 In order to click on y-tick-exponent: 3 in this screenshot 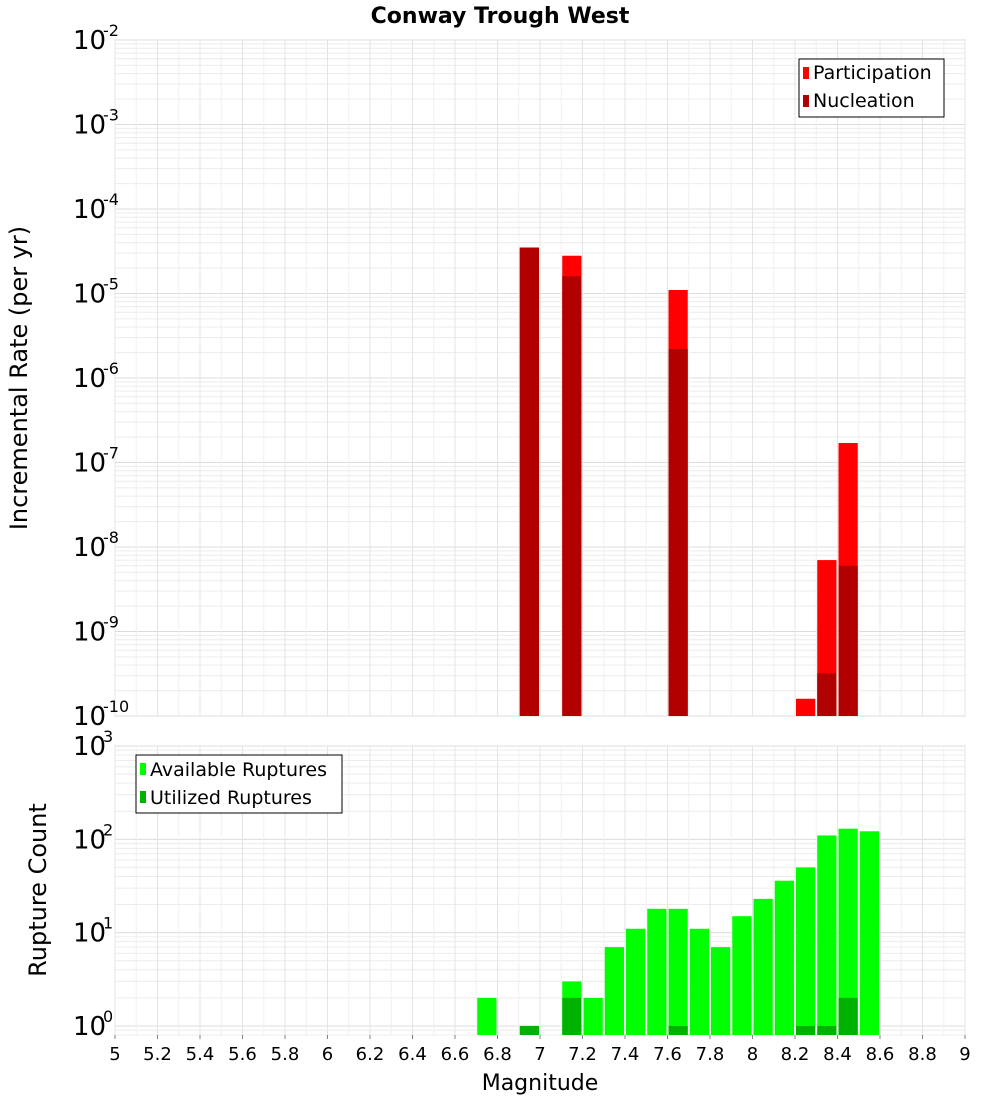, I will do `click(108, 736)`.